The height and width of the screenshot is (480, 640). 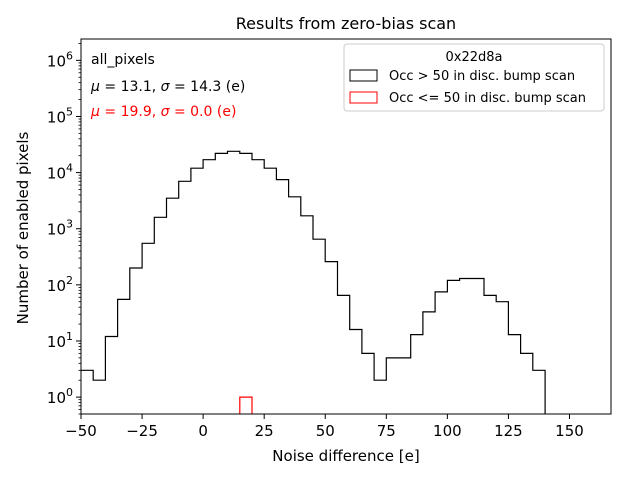 What do you see at coordinates (23, 227) in the screenshot?
I see `y-axis-label: Number of enabled pixels` at bounding box center [23, 227].